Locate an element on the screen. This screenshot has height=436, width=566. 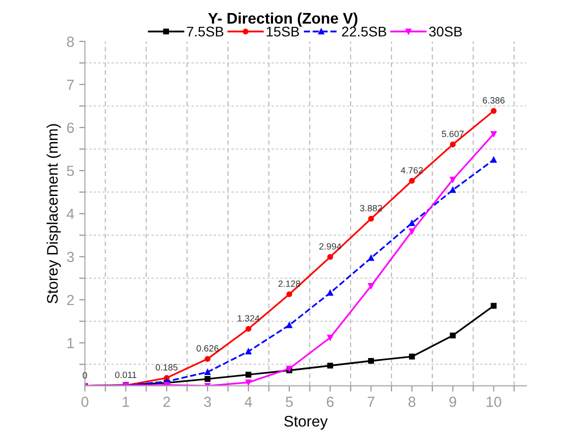
data-label: 0 is located at coordinates (85, 375).